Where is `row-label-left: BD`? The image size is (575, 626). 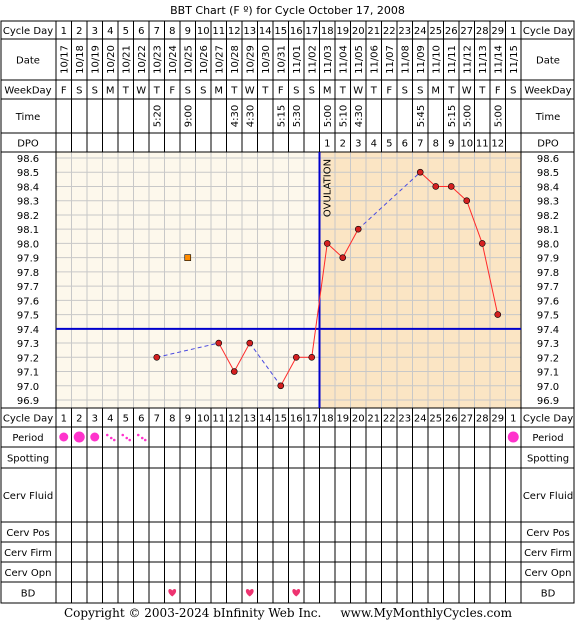 row-label-left: BD is located at coordinates (28, 594).